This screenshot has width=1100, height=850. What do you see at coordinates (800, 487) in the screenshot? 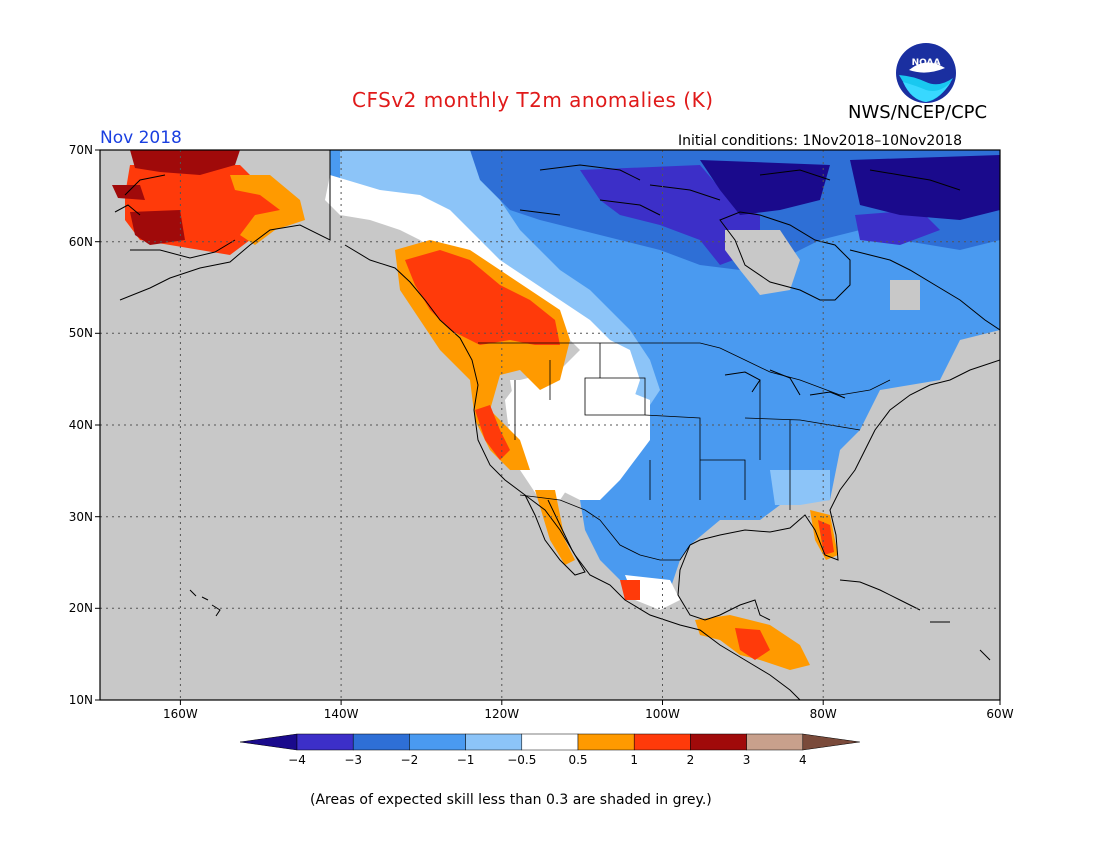
I see `anomaly-region-lightblue-se` at bounding box center [800, 487].